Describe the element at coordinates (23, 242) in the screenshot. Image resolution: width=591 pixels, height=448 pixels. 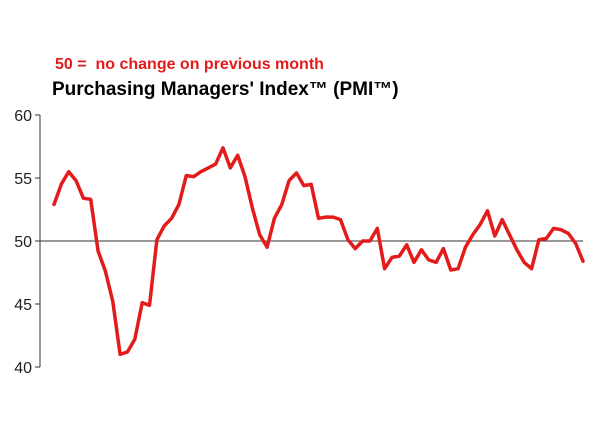
I see `y-tick-label: 50` at that location.